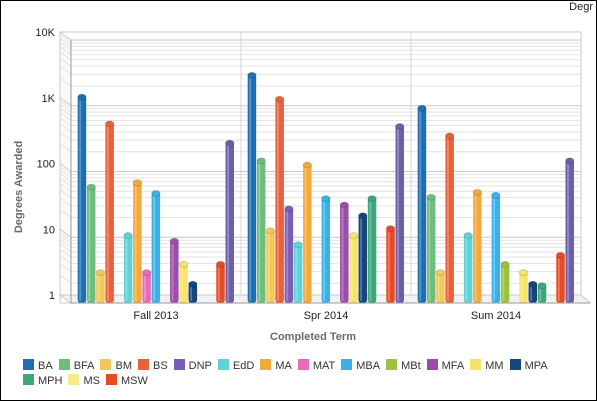 Image resolution: width=597 pixels, height=401 pixels. Describe the element at coordinates (326, 316) in the screenshot. I see `x-tick-label: Spr 2014` at that location.